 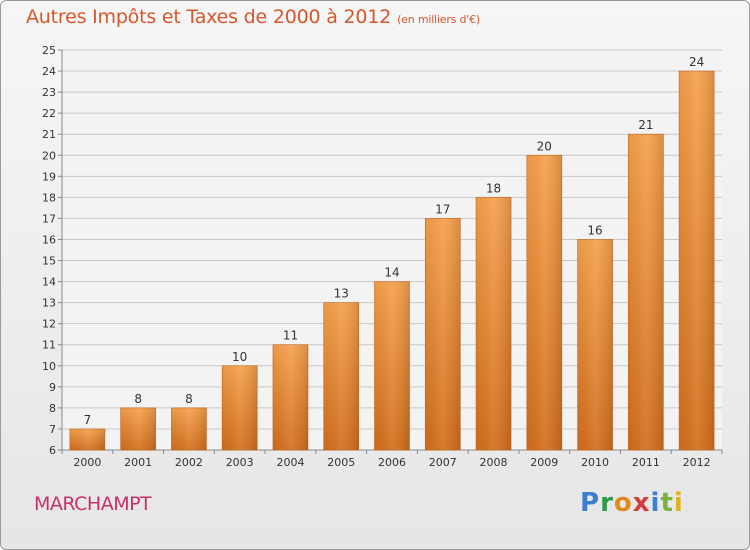 What do you see at coordinates (52, 450) in the screenshot?
I see `y-tick-label: 6` at bounding box center [52, 450].